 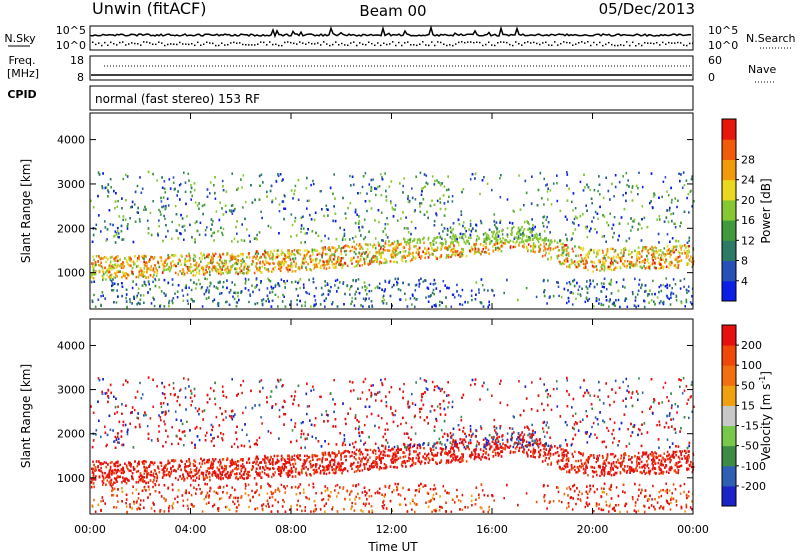 I want to click on cpid-strip: CPID normal (fast stereo) 153 RF, so click(x=350, y=98).